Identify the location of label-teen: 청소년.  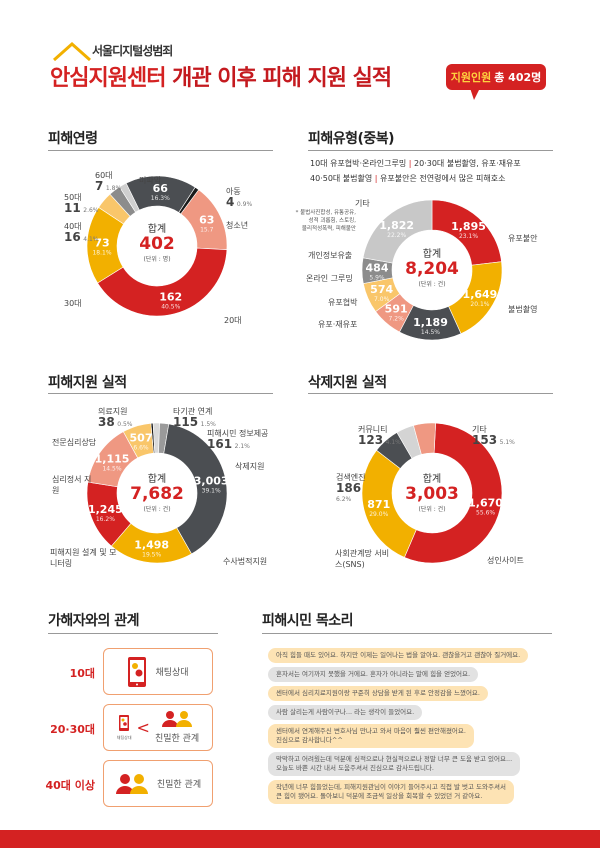
(237, 225).